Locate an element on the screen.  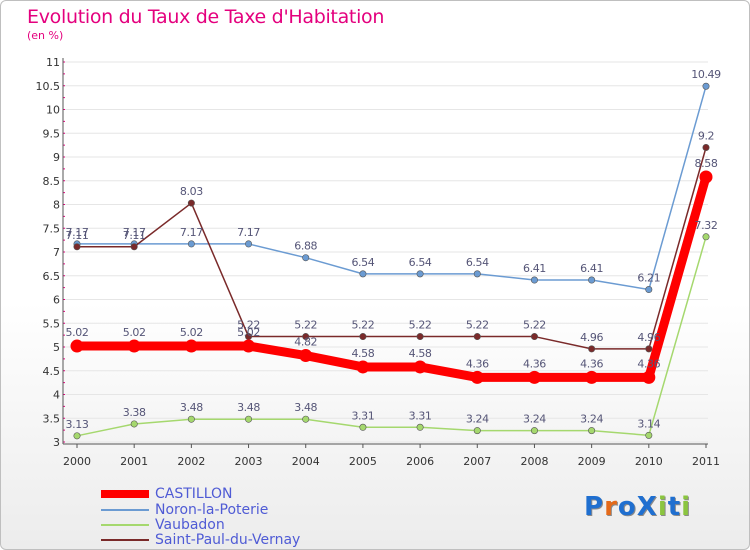
legend-label: Vaubadon is located at coordinates (190, 525).